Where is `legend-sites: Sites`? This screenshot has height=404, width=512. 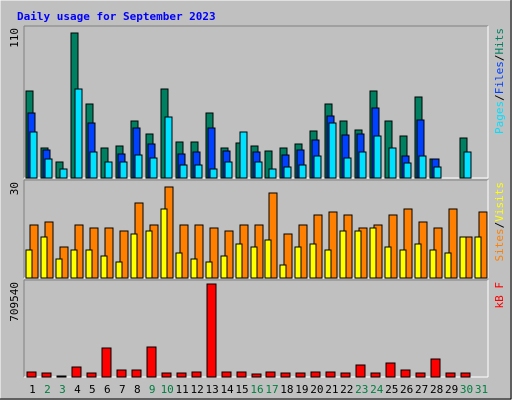
legend-sites: Sites is located at coordinates (499, 244).